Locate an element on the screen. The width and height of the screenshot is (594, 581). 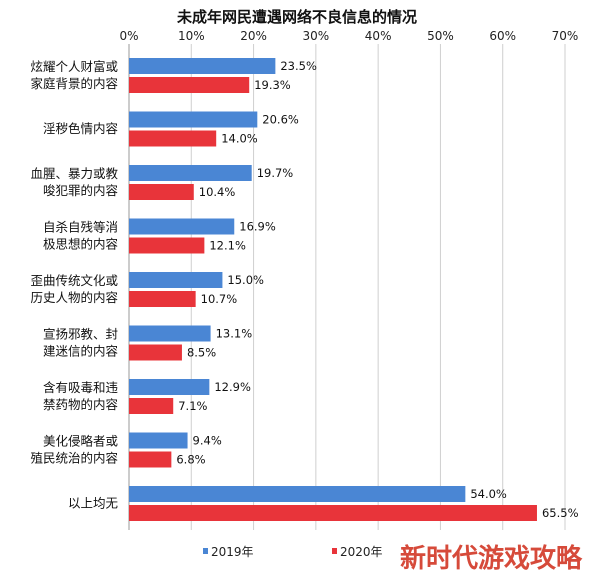
category-label-line: 宣扬邪教、封 is located at coordinates (80, 334).